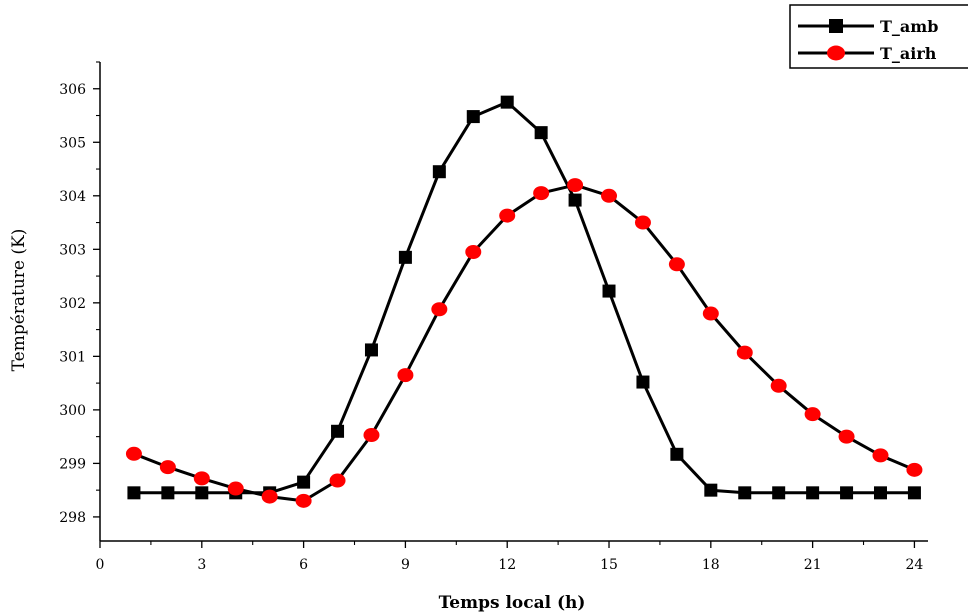 This screenshot has width=968, height=616. Describe the element at coordinates (908, 53) in the screenshot. I see `legend-label-t-airh: T_airh` at that location.